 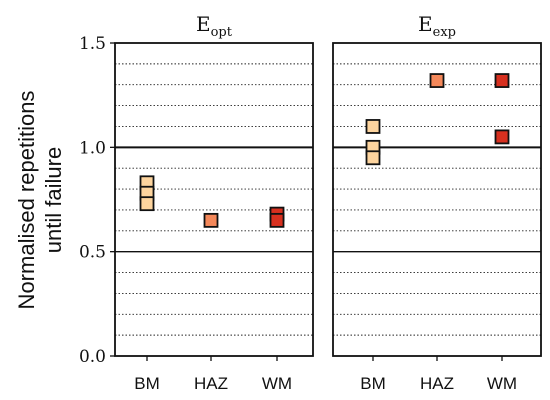 I want to click on panel-title: Eexp, so click(x=437, y=26).